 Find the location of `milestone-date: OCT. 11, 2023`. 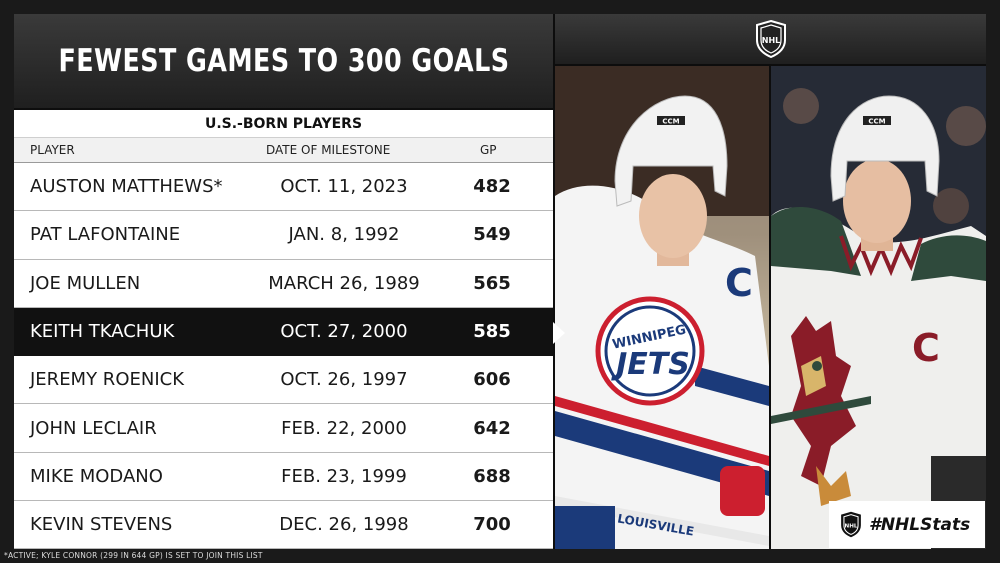

milestone-date: OCT. 11, 2023 is located at coordinates (344, 187).